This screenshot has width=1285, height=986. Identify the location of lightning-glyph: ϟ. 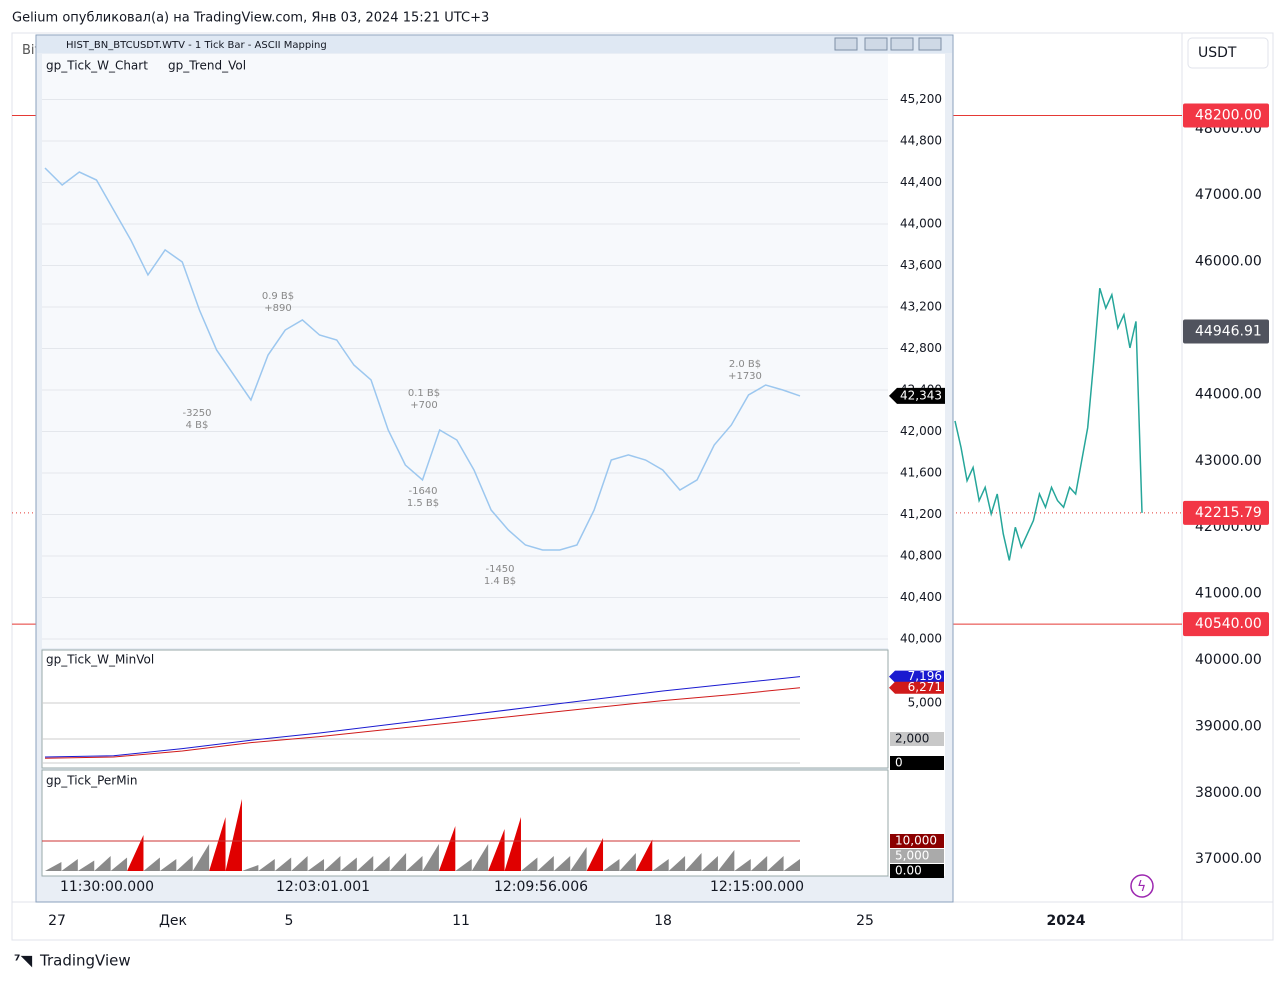
(1141, 887).